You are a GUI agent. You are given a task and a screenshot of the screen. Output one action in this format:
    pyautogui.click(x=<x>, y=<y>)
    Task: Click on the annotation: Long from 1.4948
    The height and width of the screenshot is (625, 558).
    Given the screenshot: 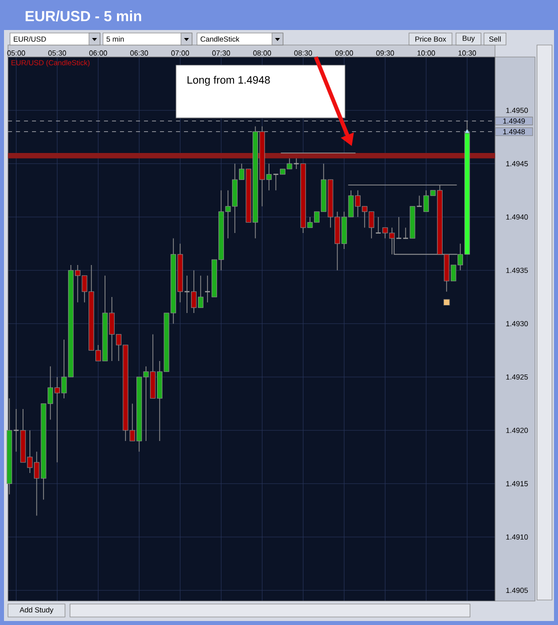 What is the action you would take?
    pyautogui.click(x=229, y=81)
    